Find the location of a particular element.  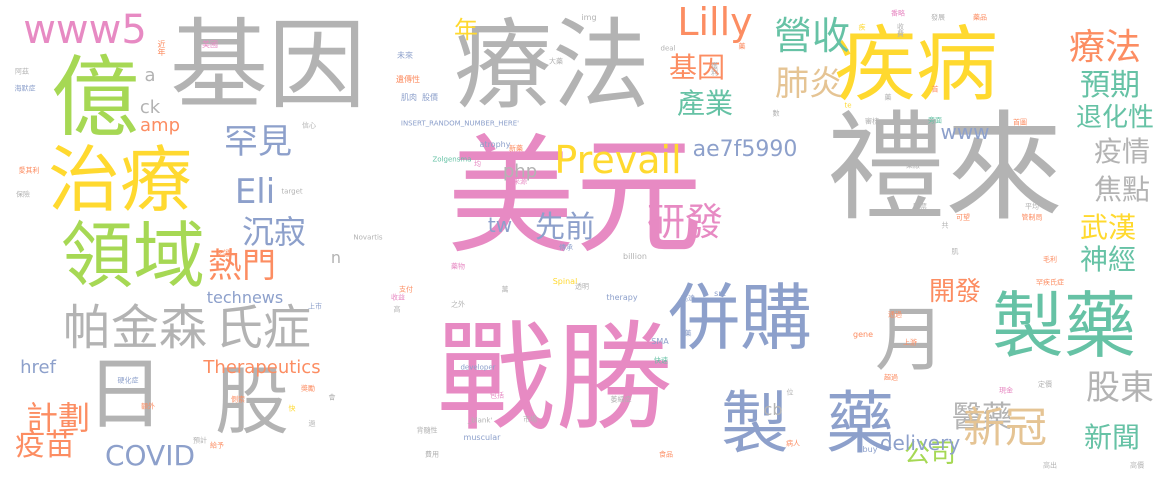

word-30: 基因 is located at coordinates (697, 67).